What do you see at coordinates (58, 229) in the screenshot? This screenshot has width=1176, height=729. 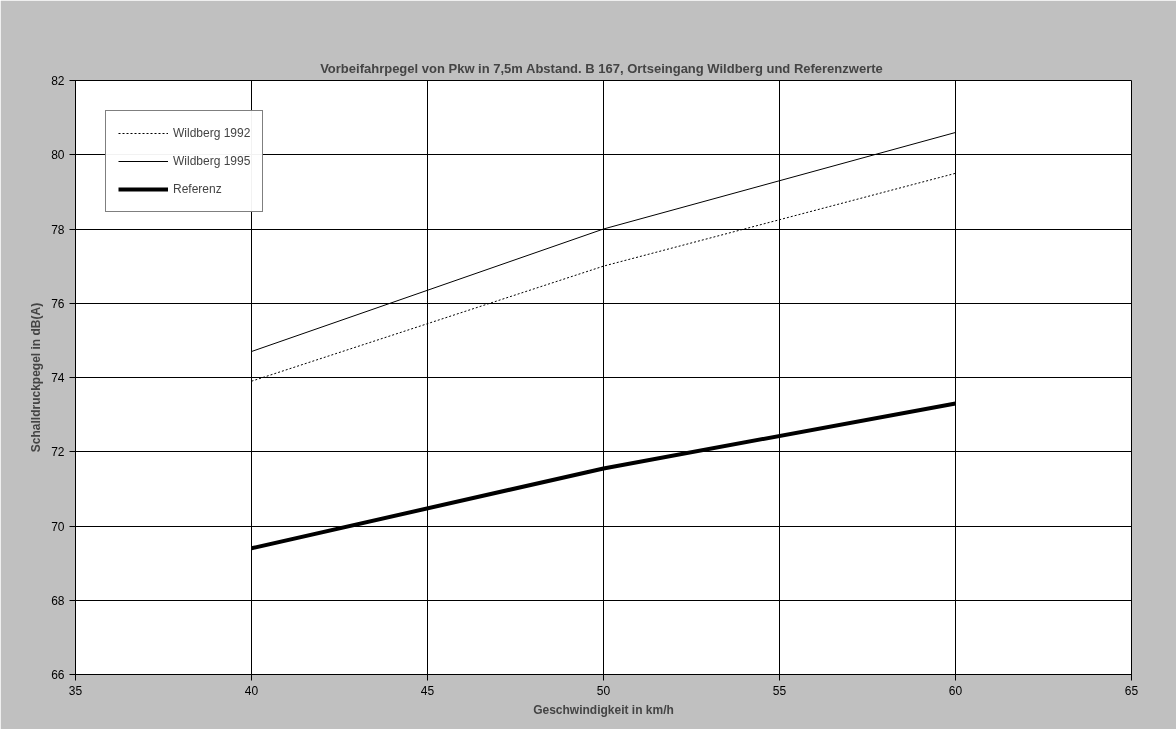 I see `y-tick-label: 78` at bounding box center [58, 229].